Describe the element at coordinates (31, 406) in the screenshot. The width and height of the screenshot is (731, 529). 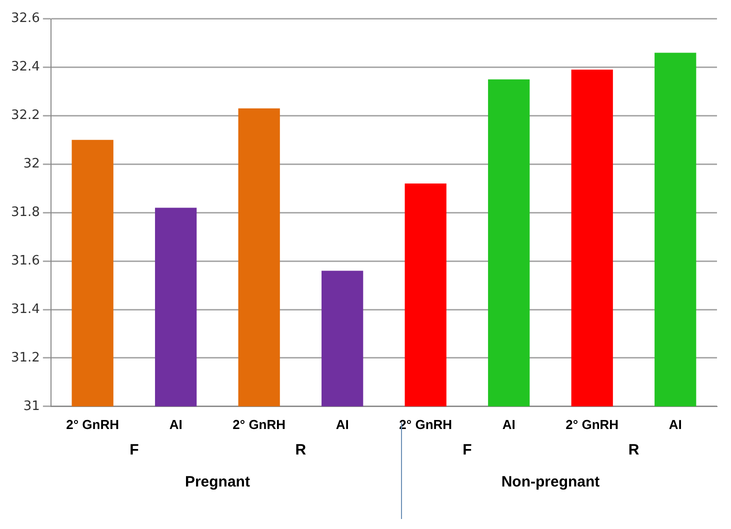
I see `y-tick-label: 31` at that location.